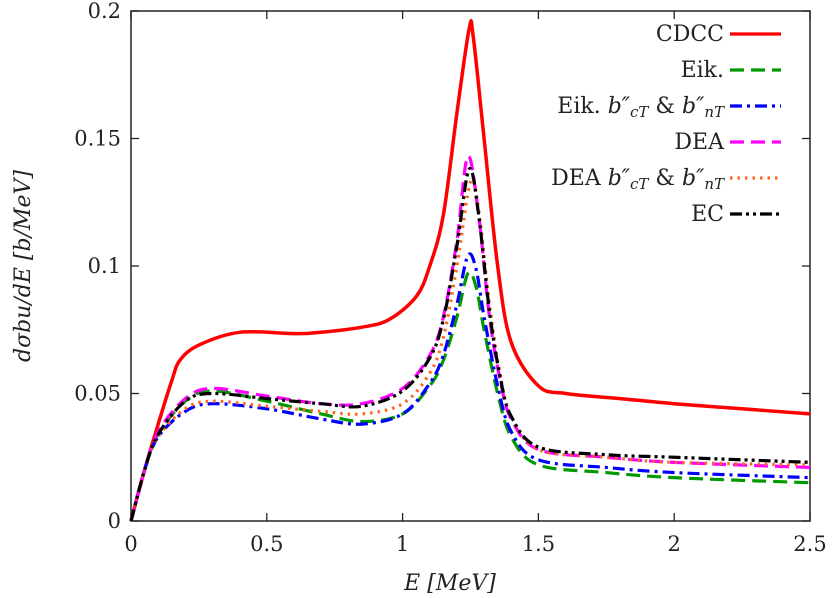 This screenshot has width=832, height=598. Describe the element at coordinates (402, 544) in the screenshot. I see `x-tick-label: 1` at that location.